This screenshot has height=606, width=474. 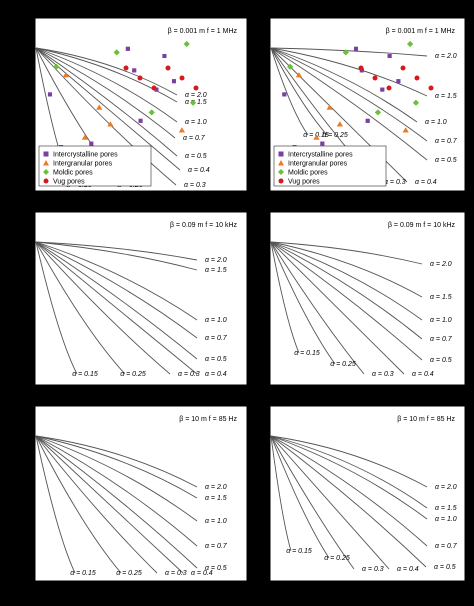 I want to click on legend-marker-triangle, so click(x=281, y=163).